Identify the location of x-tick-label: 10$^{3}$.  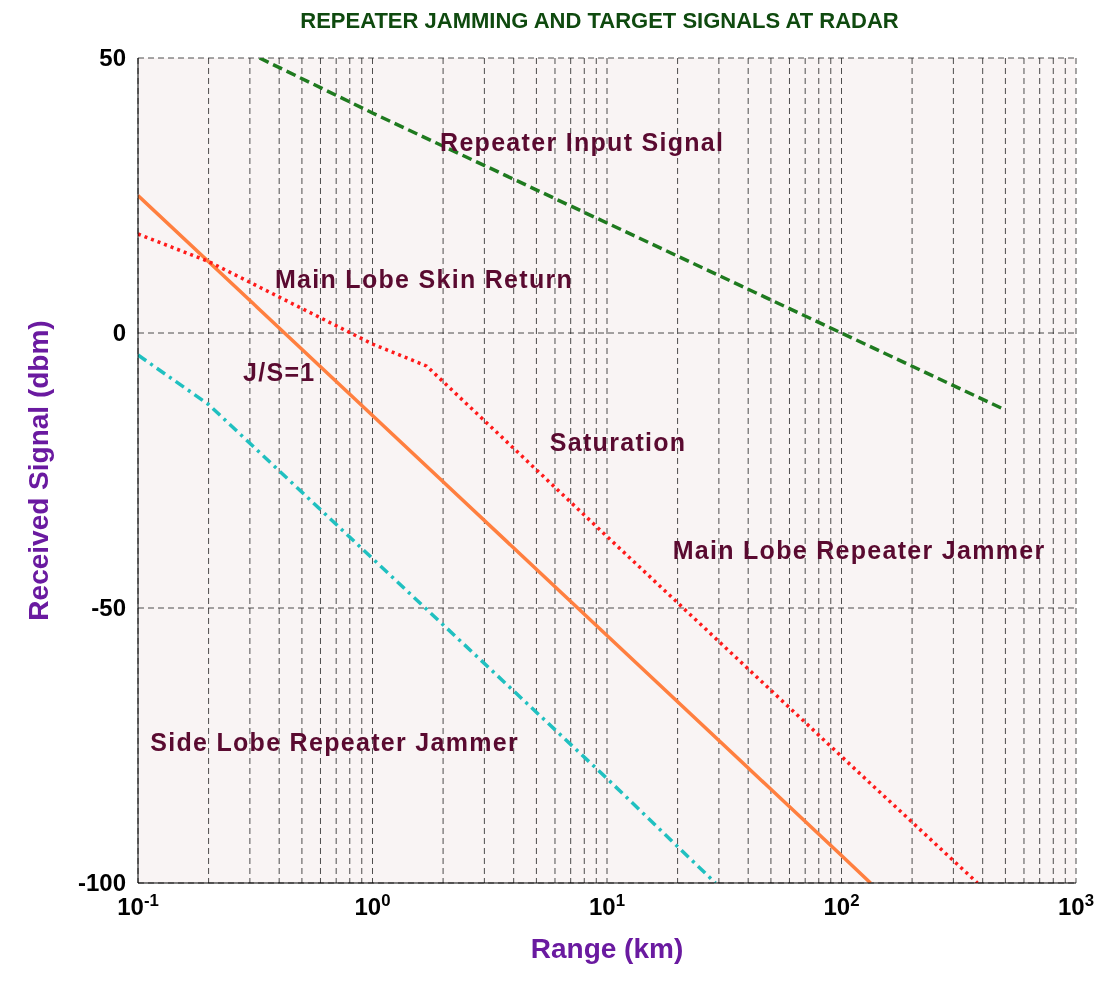
(1076, 905).